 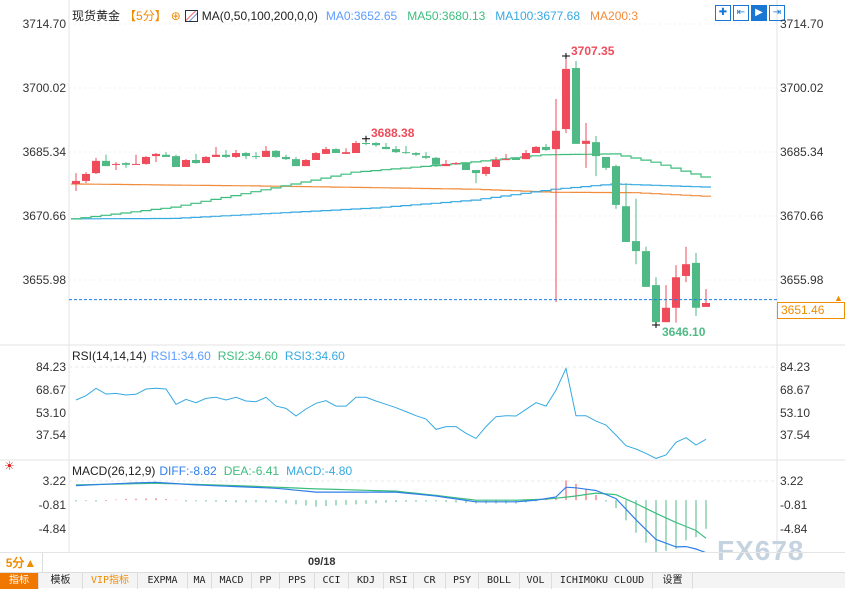 What do you see at coordinates (390, 516) in the screenshot?
I see `diff-line` at bounding box center [390, 516].